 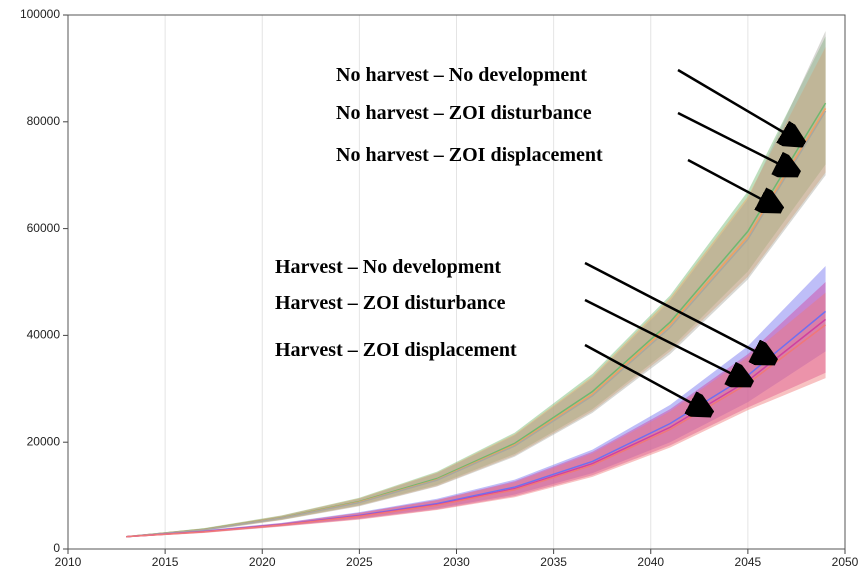 I want to click on annotation: No harvest – ZOI displacement, so click(x=469, y=155).